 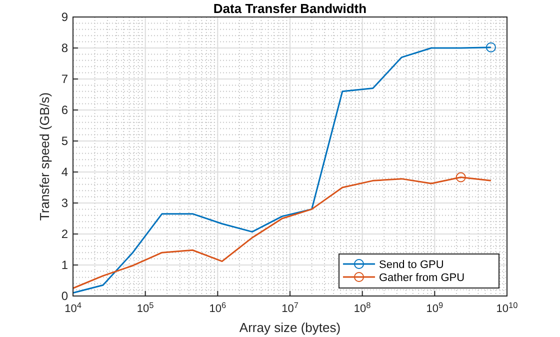 I want to click on y-tick-label: 0, so click(x=64, y=296).